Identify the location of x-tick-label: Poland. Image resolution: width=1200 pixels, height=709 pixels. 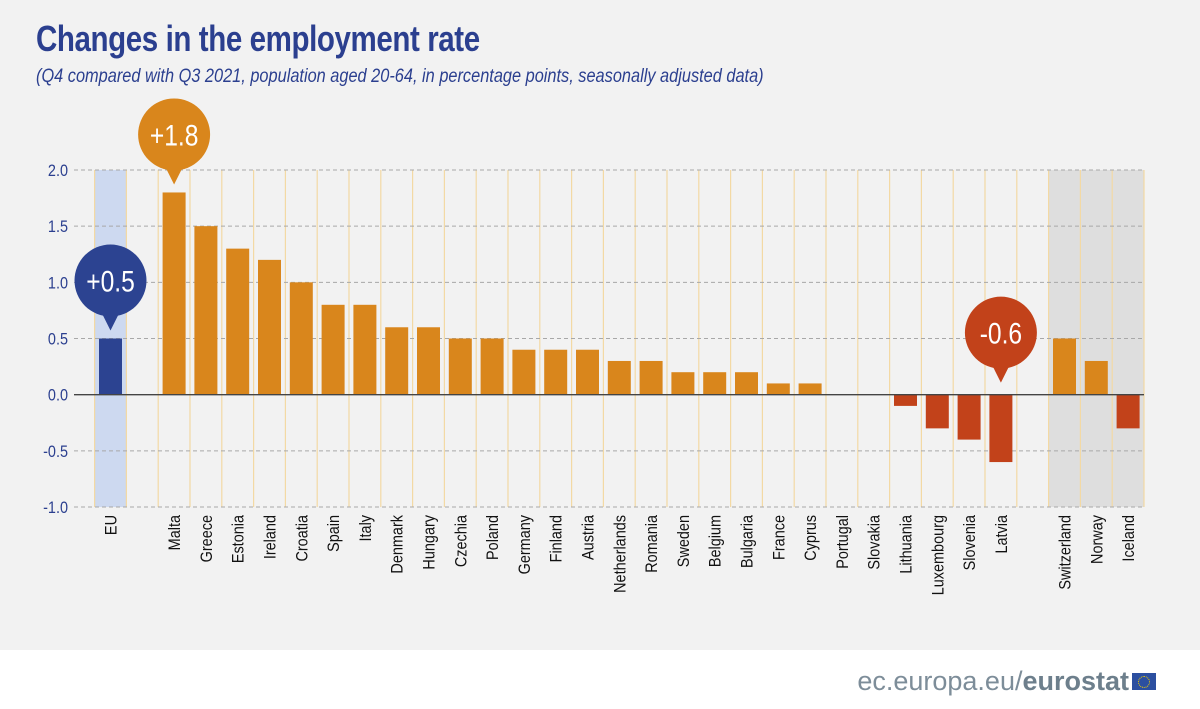
(493, 537).